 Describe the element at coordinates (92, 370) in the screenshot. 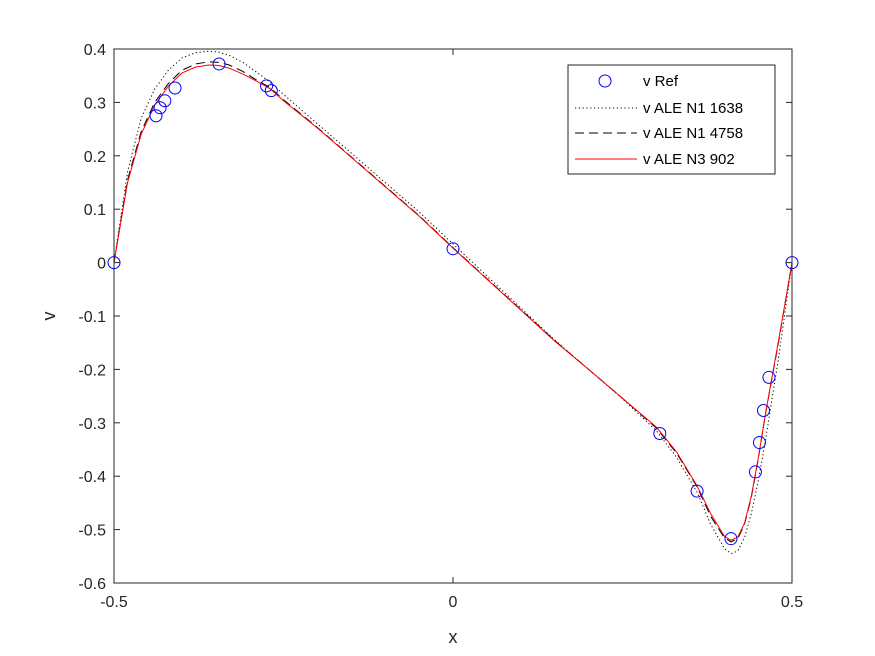

I see `y-tick-label: -0.2` at that location.